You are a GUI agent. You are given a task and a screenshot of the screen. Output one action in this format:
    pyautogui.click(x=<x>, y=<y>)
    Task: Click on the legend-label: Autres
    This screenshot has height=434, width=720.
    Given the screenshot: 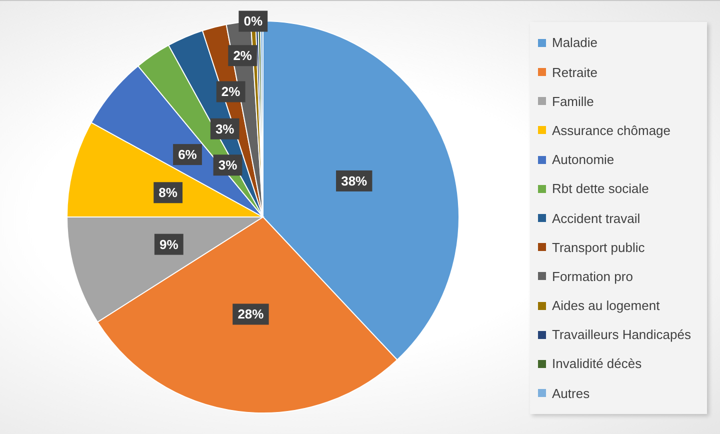 What is the action you would take?
    pyautogui.click(x=571, y=393)
    